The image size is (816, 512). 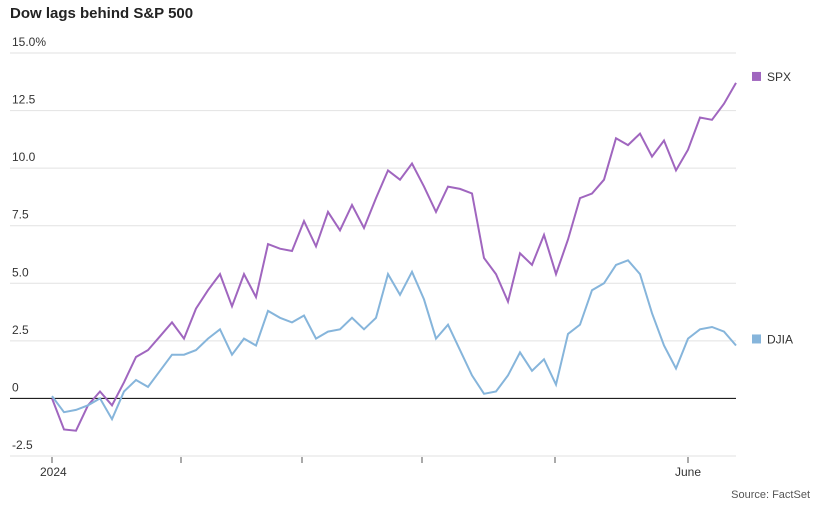 What do you see at coordinates (368, 460) in the screenshot?
I see `x-axis-ticks` at bounding box center [368, 460].